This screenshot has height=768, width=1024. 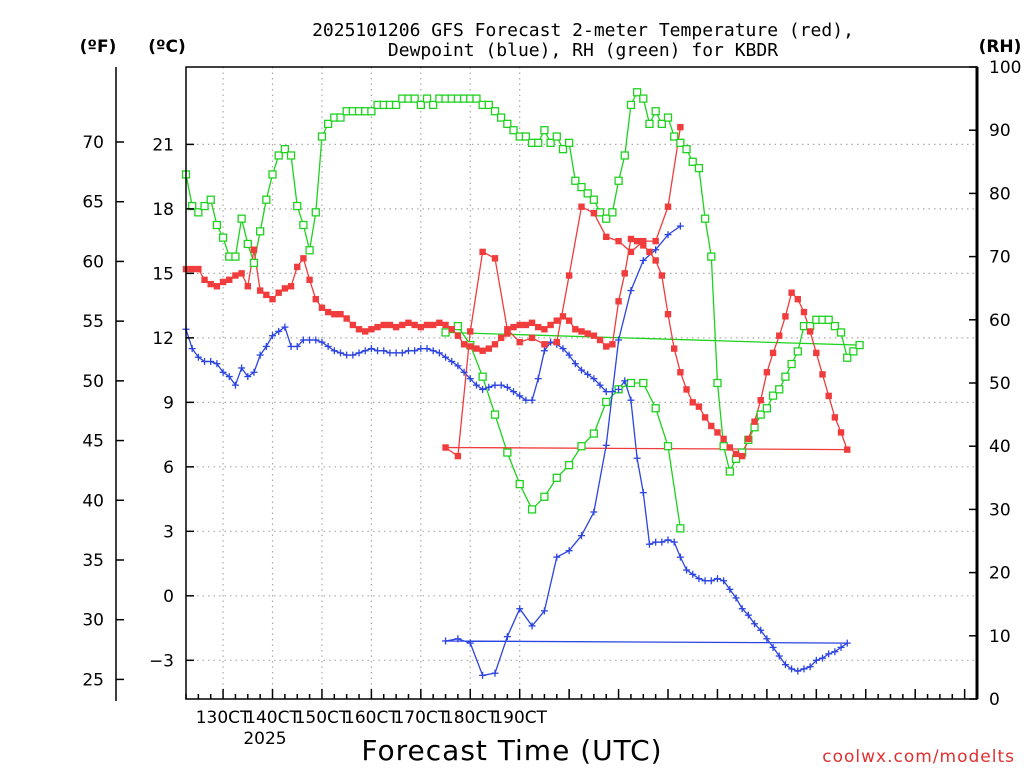 I want to click on celsius-tick-label: 0, so click(x=168, y=597).